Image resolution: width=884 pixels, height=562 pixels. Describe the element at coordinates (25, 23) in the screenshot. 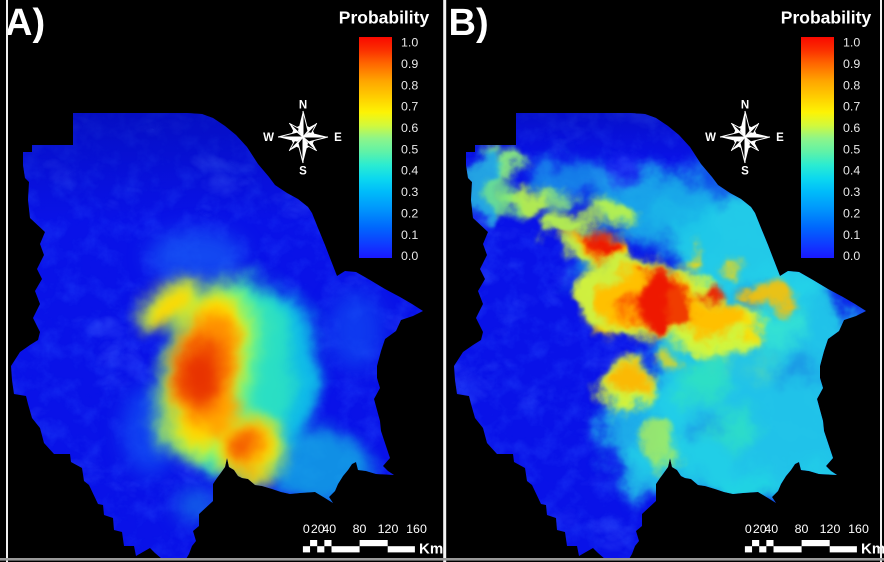

I see `svg-text: A)` at that location.